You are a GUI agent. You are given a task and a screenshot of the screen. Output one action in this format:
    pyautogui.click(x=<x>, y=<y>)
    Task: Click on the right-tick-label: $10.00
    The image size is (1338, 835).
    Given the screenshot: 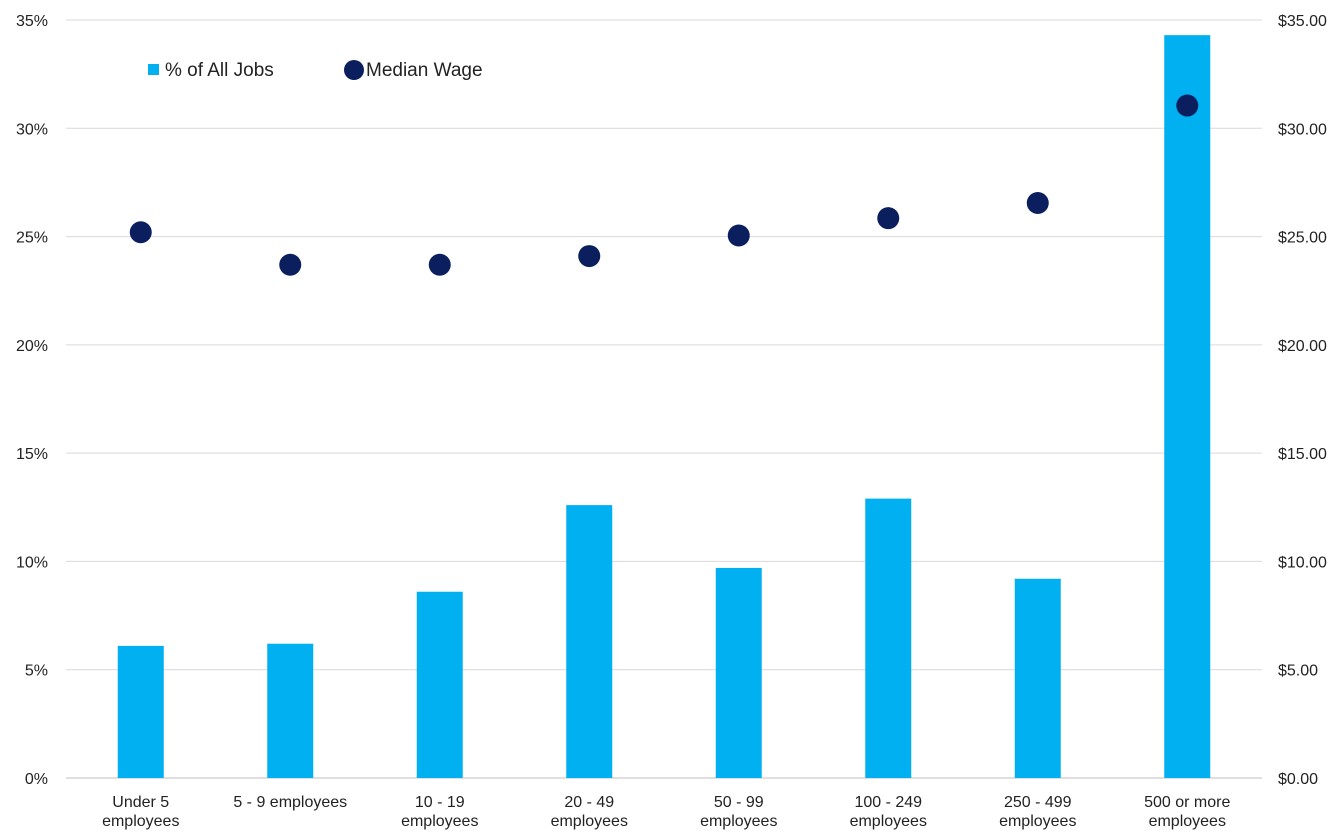 What is the action you would take?
    pyautogui.click(x=1302, y=562)
    